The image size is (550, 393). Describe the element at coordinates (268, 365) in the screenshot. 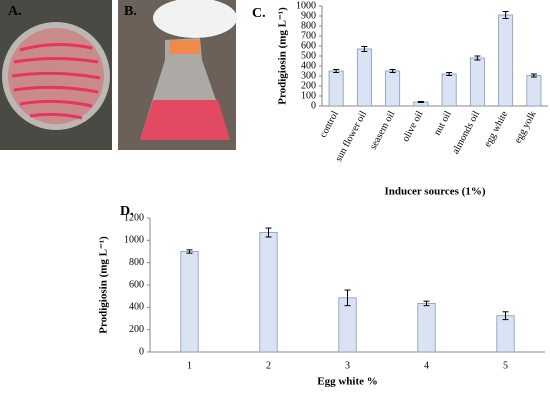

I see `x-tick-label: 2` at that location.